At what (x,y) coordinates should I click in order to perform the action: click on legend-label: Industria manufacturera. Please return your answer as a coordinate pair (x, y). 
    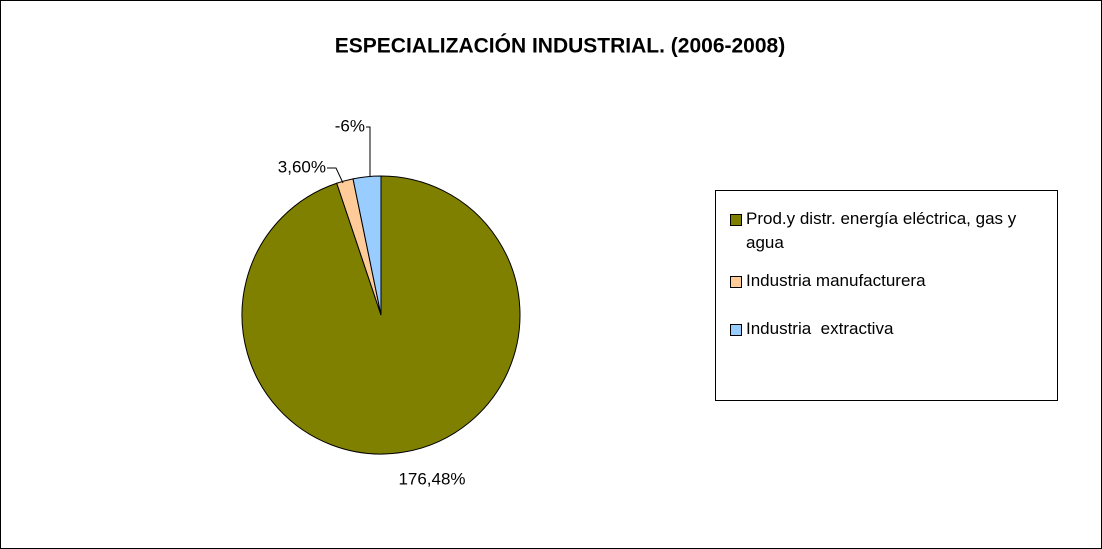
    Looking at the image, I should click on (836, 280).